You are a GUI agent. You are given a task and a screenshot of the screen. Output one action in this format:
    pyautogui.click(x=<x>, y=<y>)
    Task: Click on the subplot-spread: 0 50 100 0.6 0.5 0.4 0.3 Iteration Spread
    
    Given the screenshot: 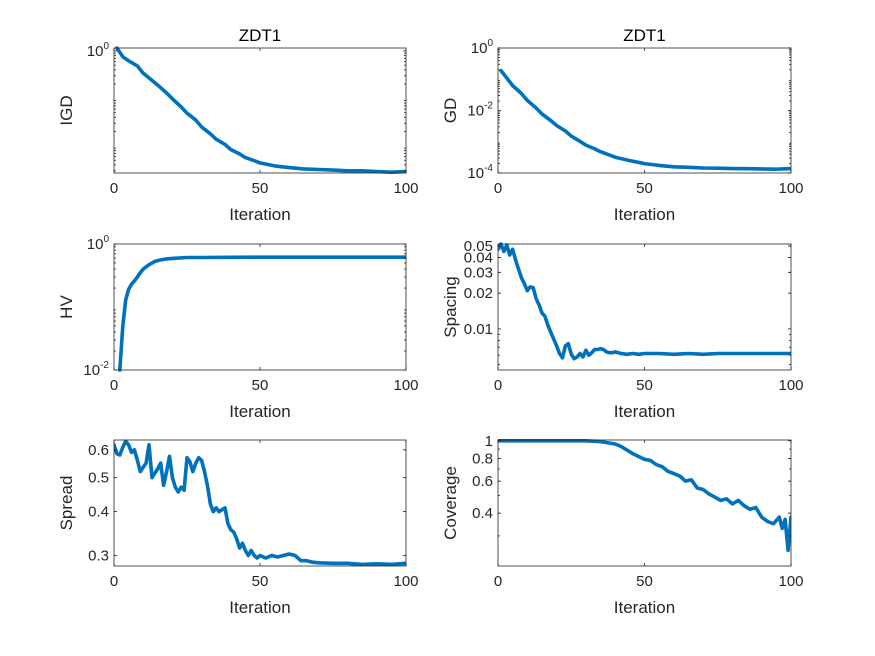 What is the action you would take?
    pyautogui.click(x=238, y=528)
    